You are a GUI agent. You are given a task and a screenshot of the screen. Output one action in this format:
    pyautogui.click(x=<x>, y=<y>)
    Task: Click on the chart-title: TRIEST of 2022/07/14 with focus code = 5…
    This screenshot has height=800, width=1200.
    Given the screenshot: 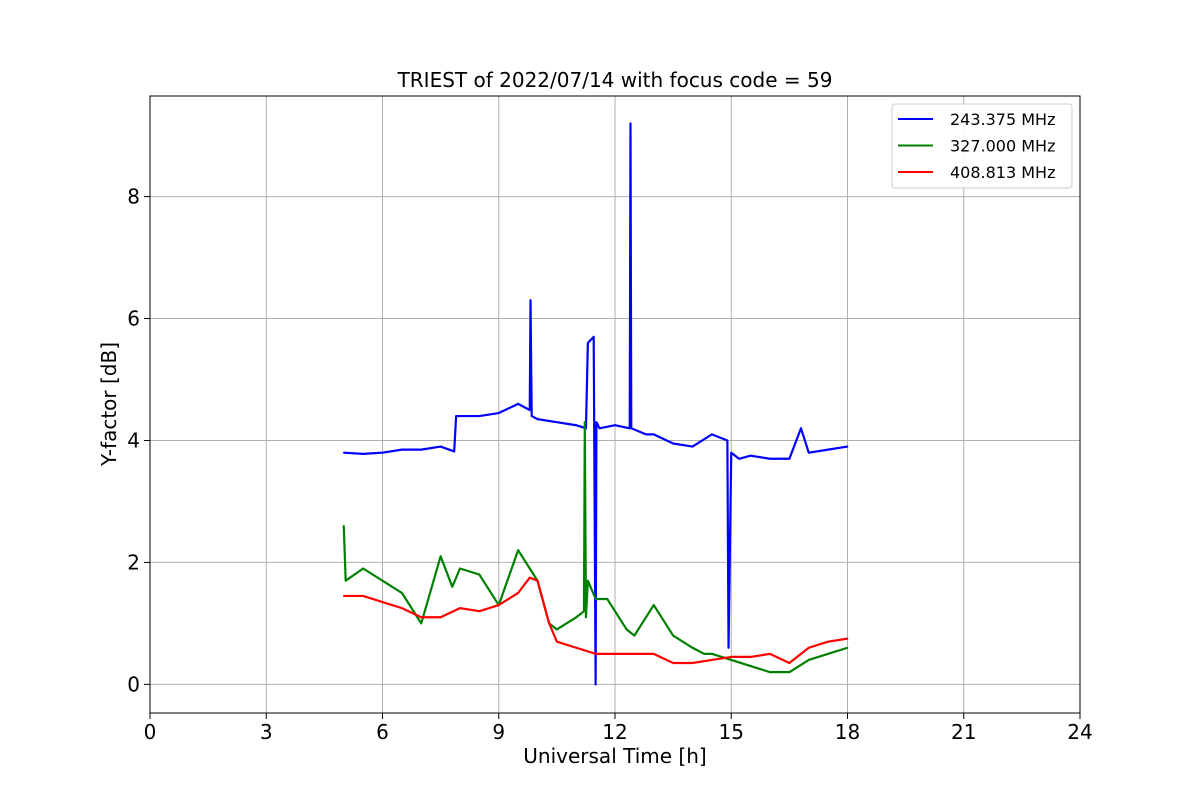 What is the action you would take?
    pyautogui.click(x=615, y=80)
    